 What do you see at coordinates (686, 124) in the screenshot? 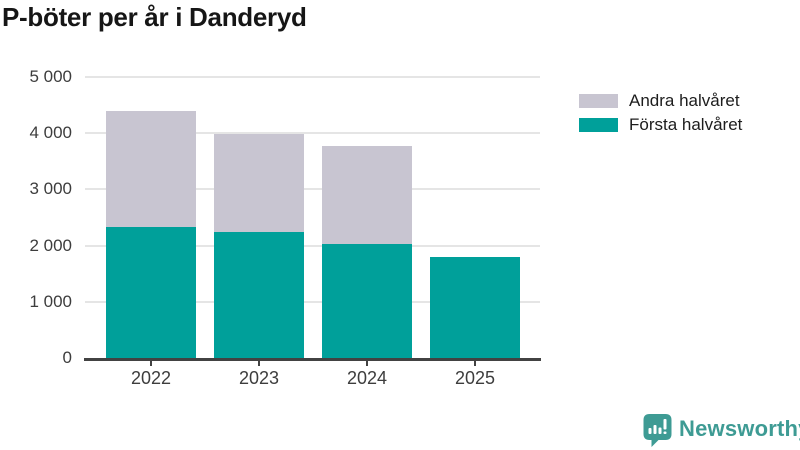
I see `legend-label: Första halvåret` at bounding box center [686, 124].